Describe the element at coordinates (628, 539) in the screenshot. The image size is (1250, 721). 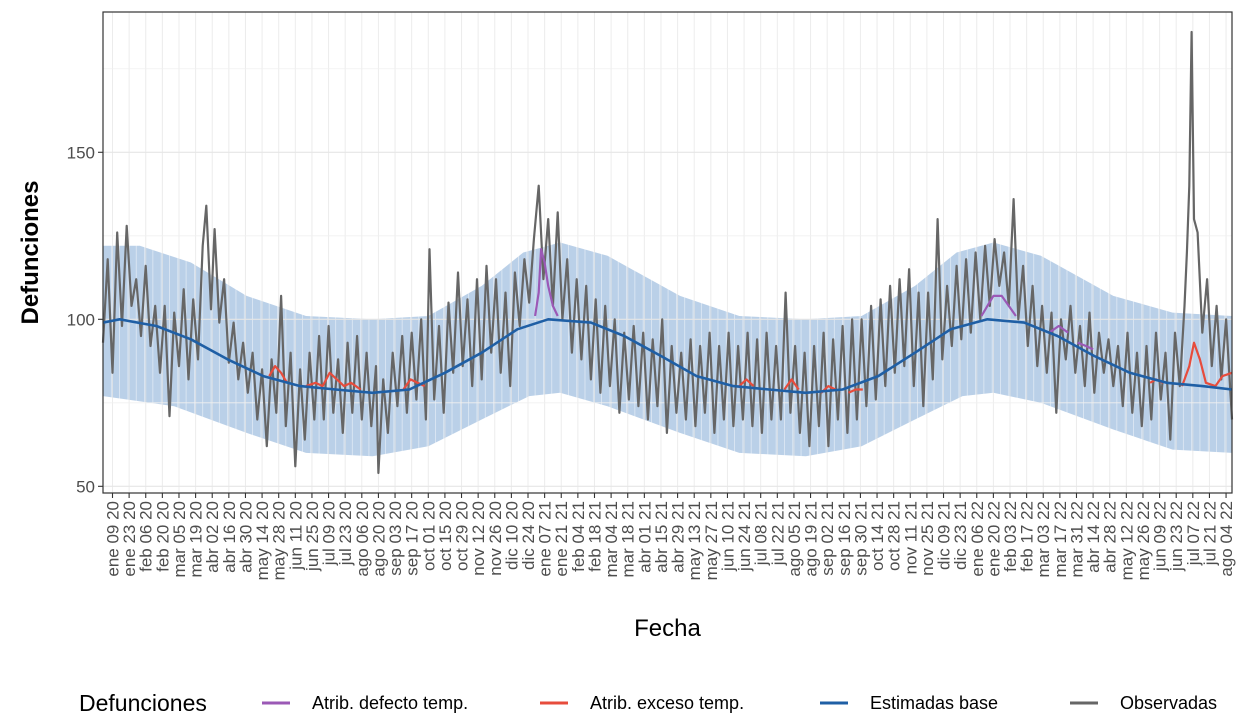
I see `x-tick-label: mar 18 21` at that location.